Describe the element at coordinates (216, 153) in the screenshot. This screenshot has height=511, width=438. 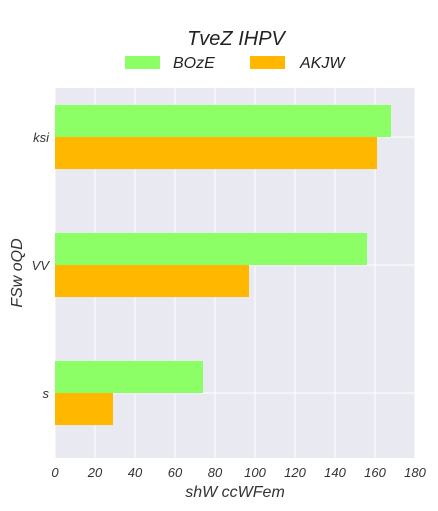
I see `bar-ksi-AKJW` at that location.